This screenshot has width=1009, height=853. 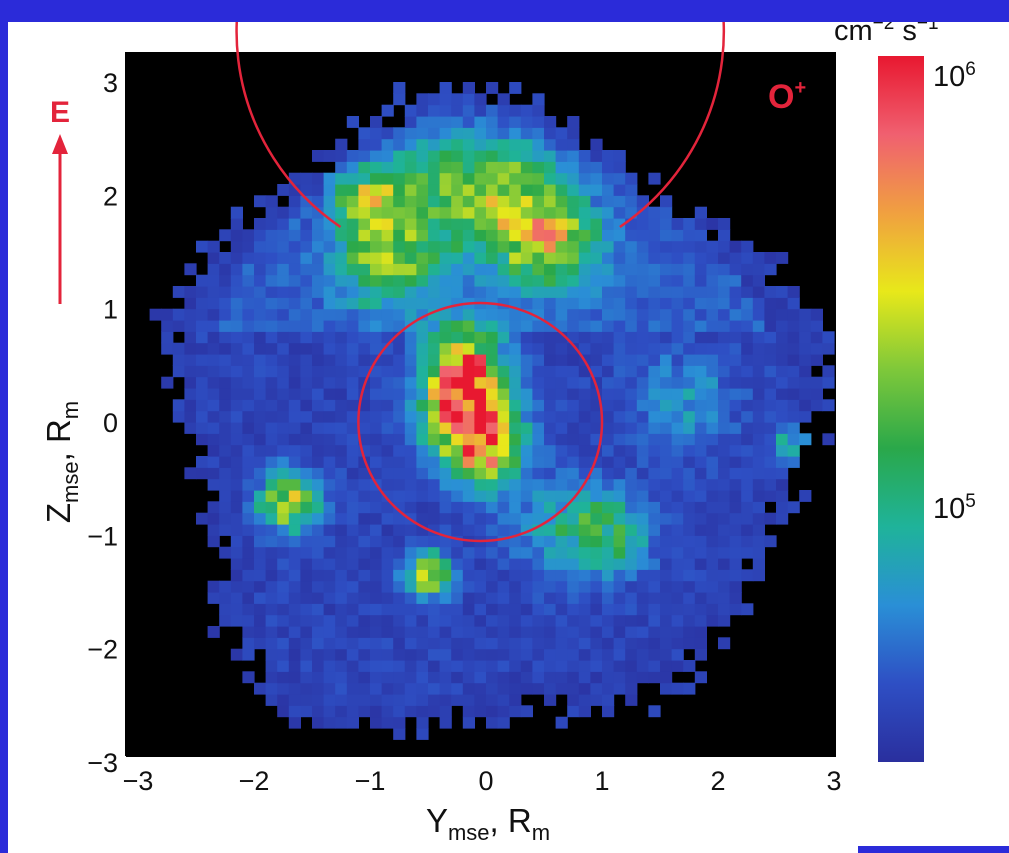 I want to click on colorbar-unit-base2: s, so click(x=905, y=34).